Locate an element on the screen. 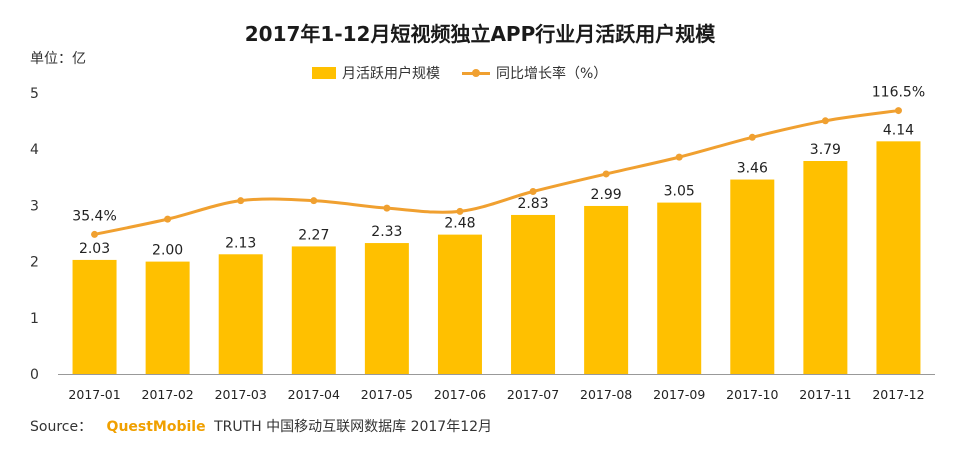 Image resolution: width=960 pixels, height=452 pixels. bar-value-label: 2.27 is located at coordinates (313, 235).